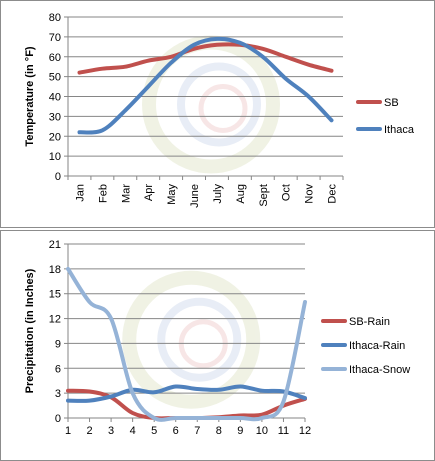  What do you see at coordinates (241, 194) in the screenshot?
I see `temperature-x-tick-label: Aug` at bounding box center [241, 194].